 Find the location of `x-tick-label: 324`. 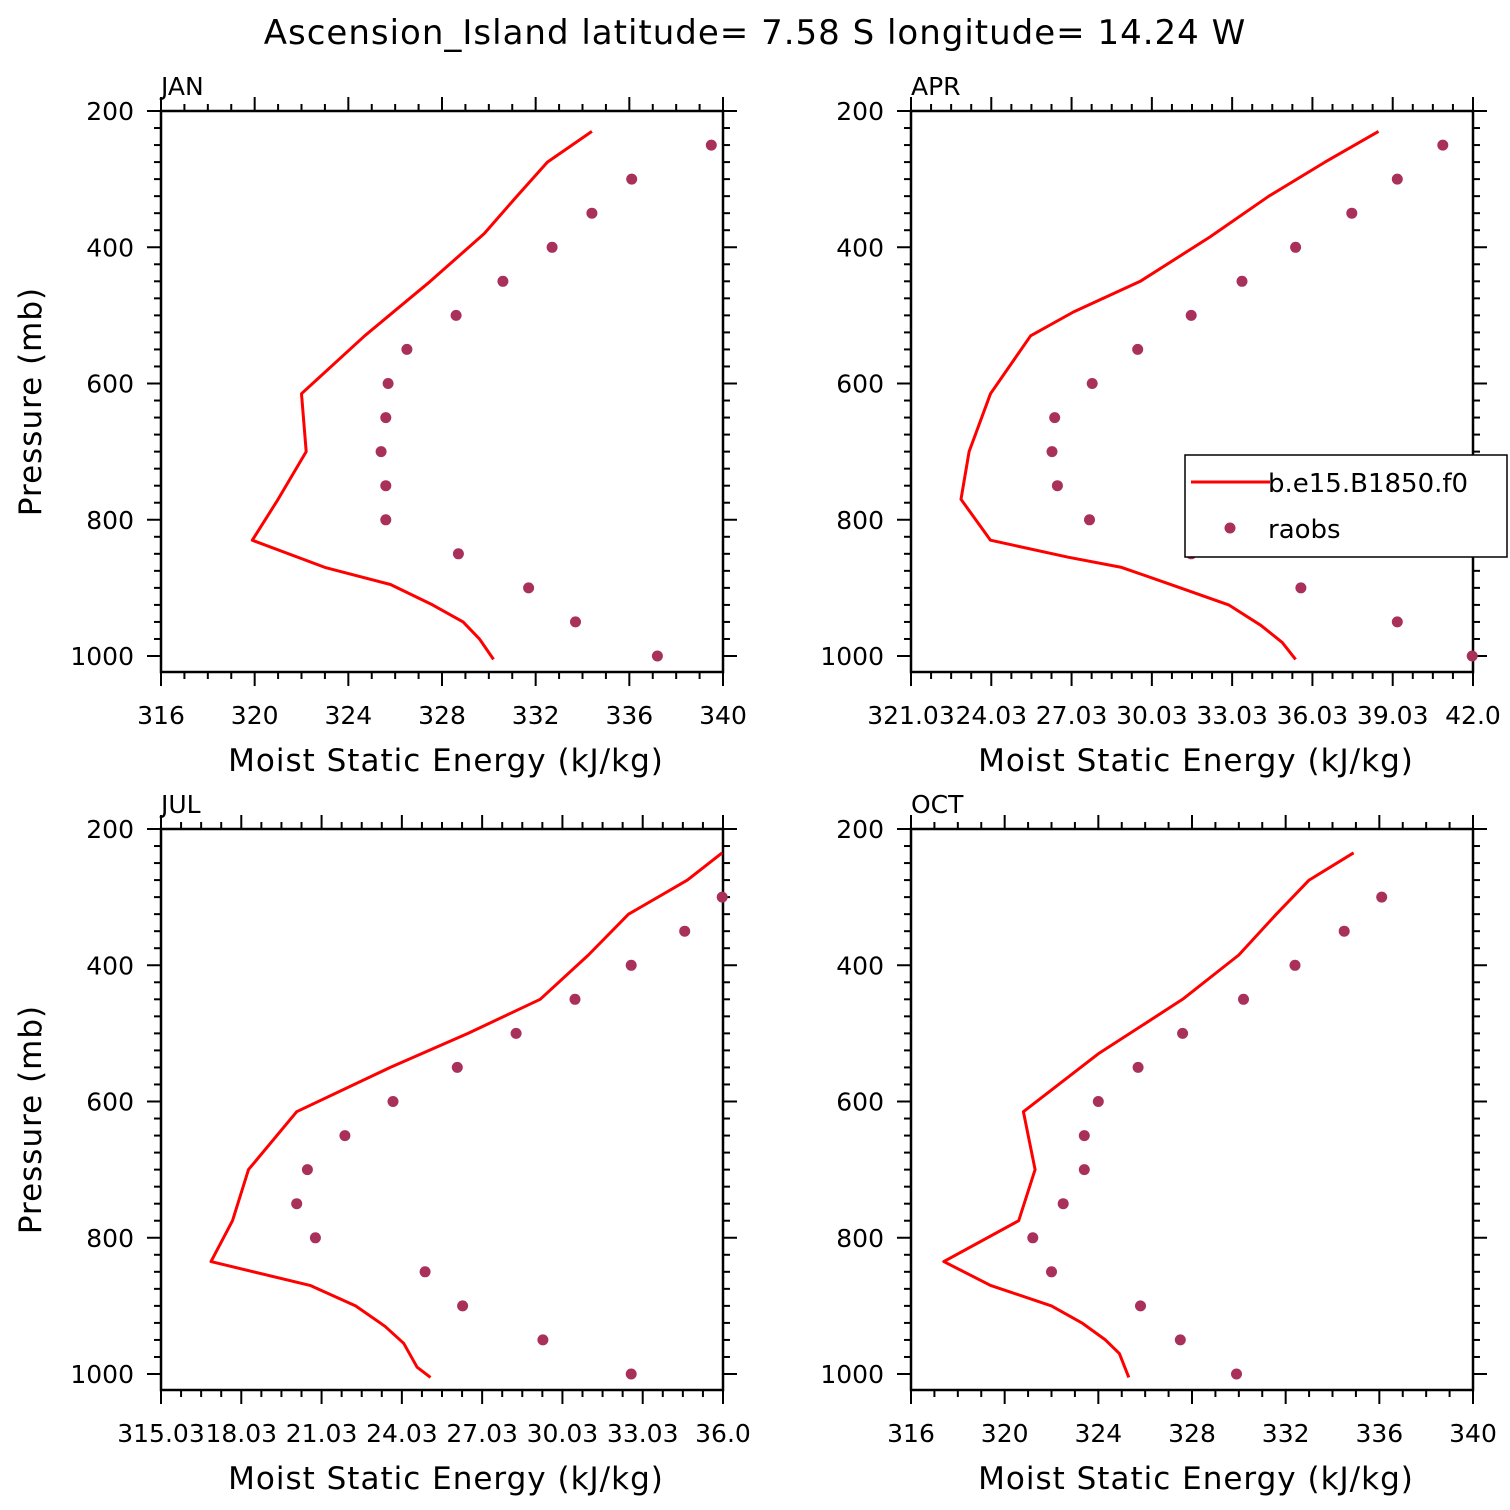

x-tick-label: 324 is located at coordinates (1098, 1433).